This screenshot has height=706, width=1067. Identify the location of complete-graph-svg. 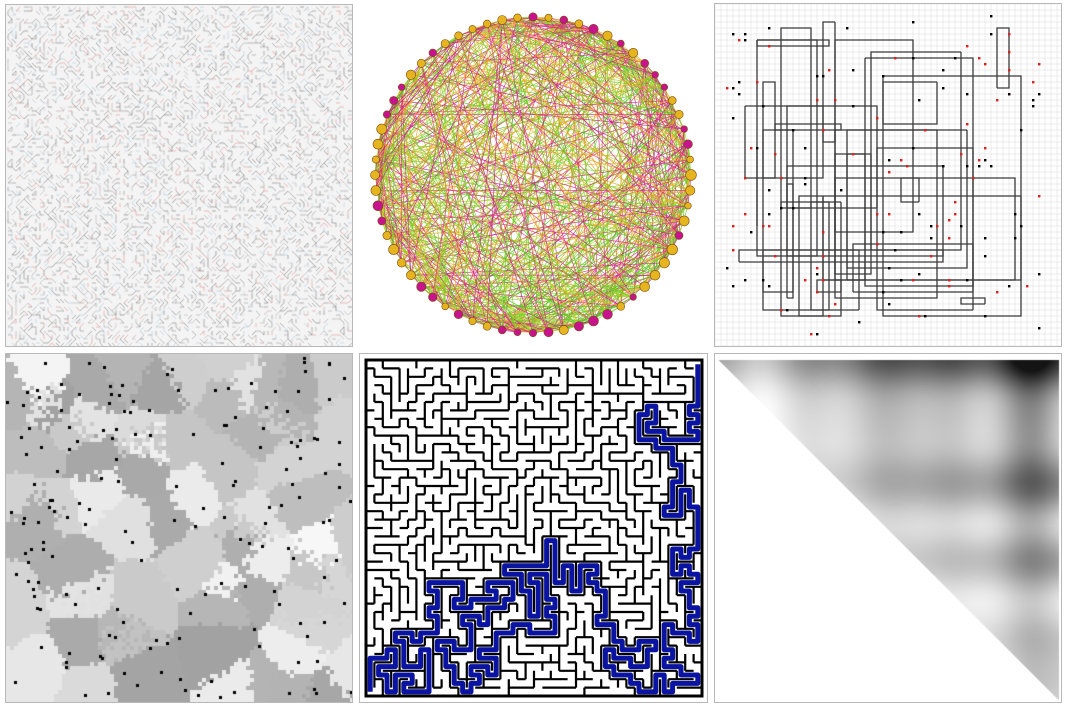
(533, 175).